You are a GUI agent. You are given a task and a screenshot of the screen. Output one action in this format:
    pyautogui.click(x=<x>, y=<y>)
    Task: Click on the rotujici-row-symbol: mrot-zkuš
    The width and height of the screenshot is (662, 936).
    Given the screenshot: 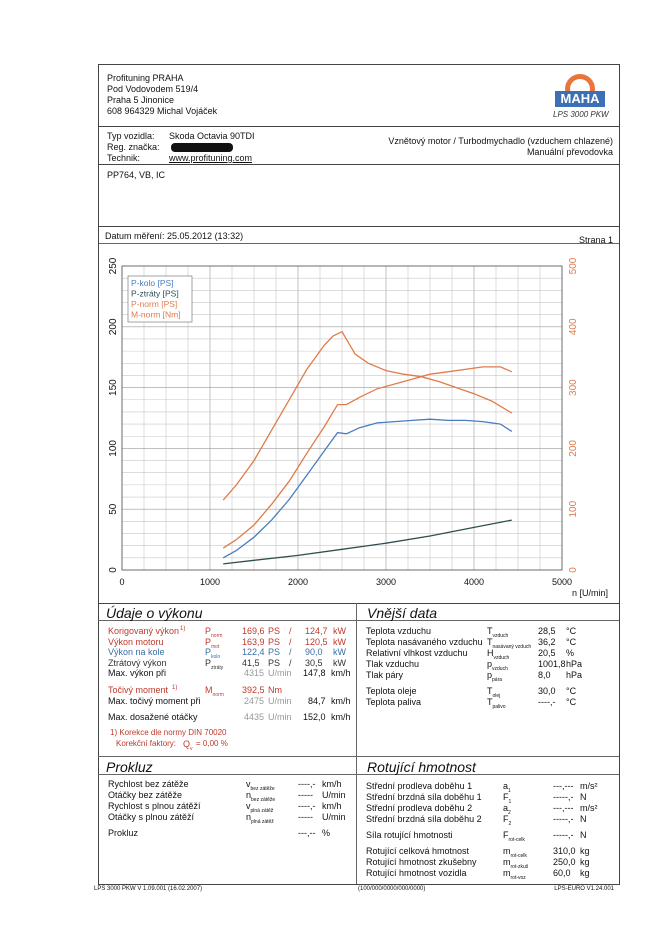 What is the action you would take?
    pyautogui.click(x=516, y=863)
    